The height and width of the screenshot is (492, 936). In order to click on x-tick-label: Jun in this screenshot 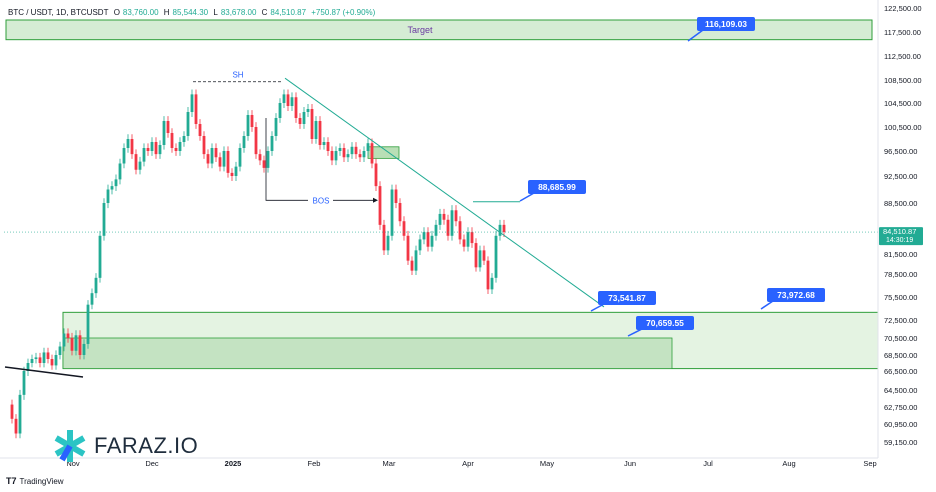, I will do `click(630, 463)`.